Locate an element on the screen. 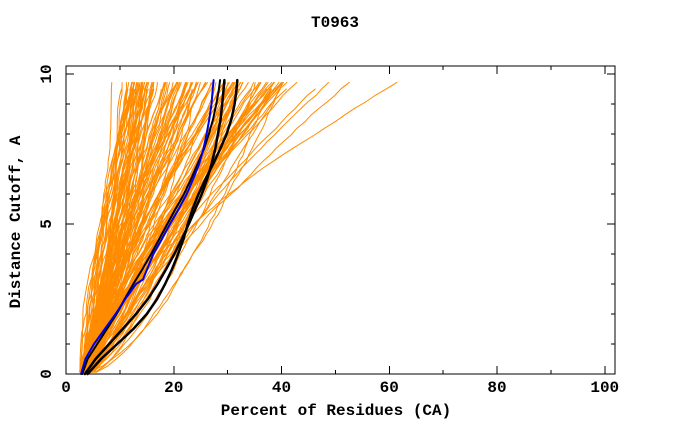 Image resolution: width=680 pixels, height=440 pixels. x-tick-label: 80 is located at coordinates (497, 388).